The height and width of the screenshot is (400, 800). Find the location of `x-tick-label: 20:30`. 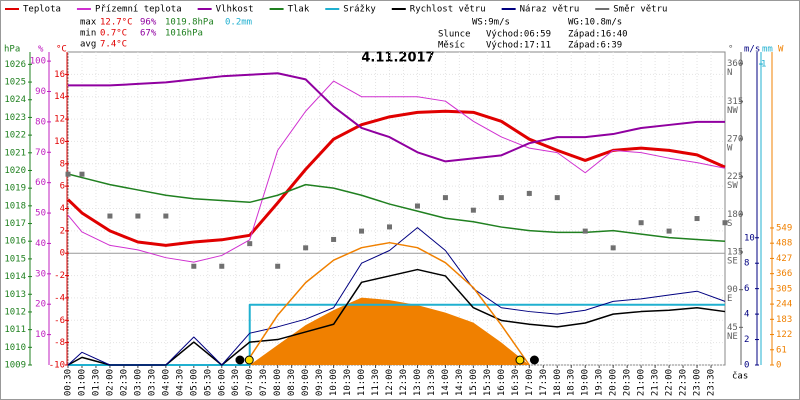

x-tick-label: 20:30 is located at coordinates (628, 382).